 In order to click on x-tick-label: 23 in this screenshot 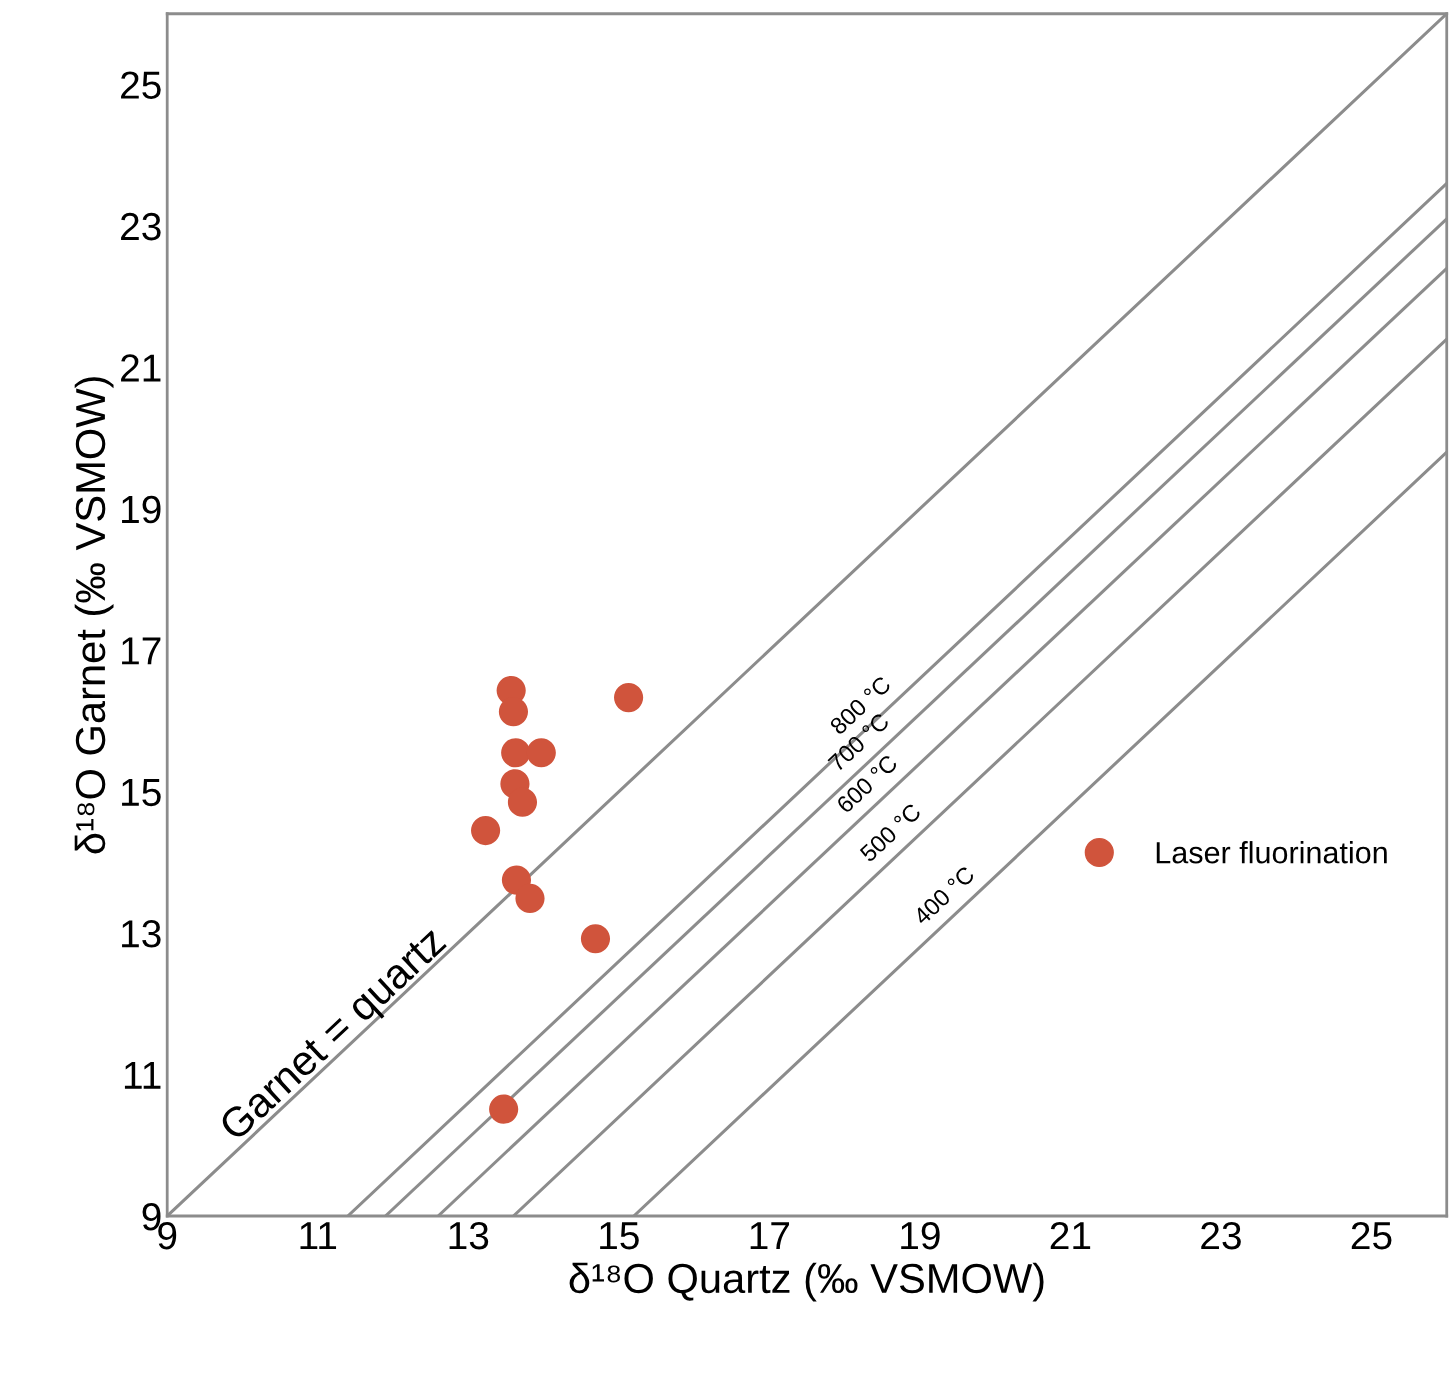, I will do `click(1221, 1235)`.